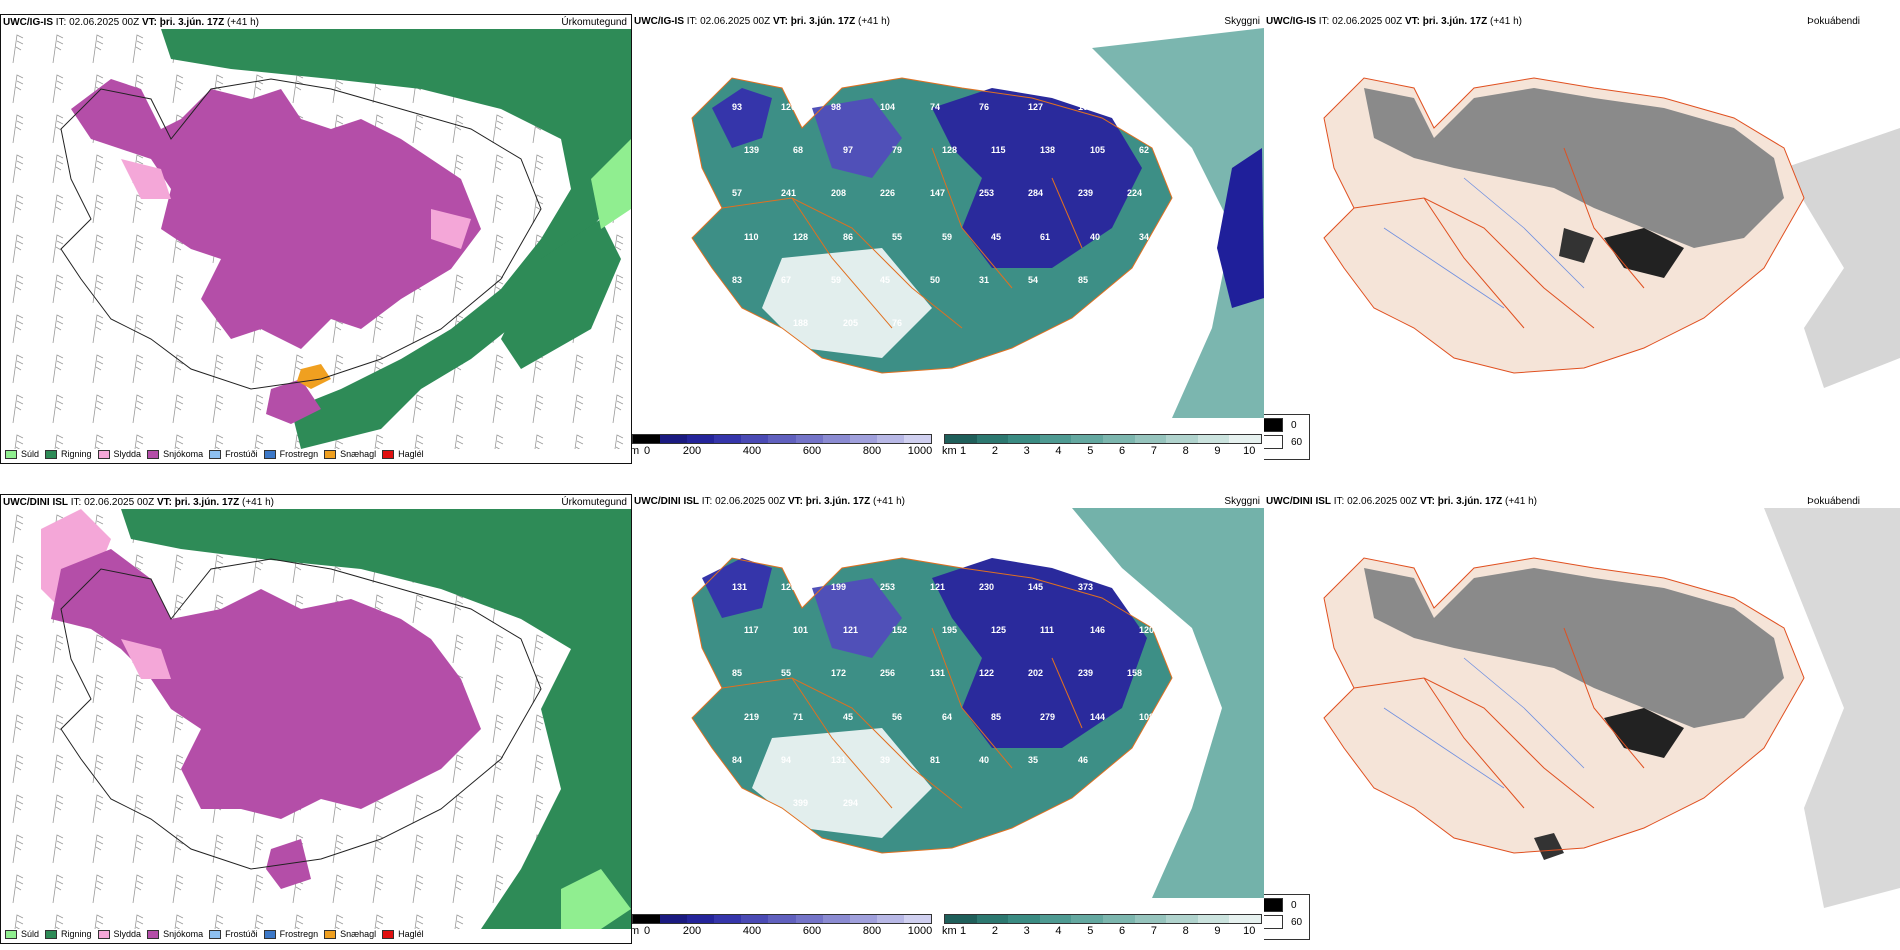  Describe the element at coordinates (1035, 107) in the screenshot. I see `ceiling-value-label: 127` at that location.